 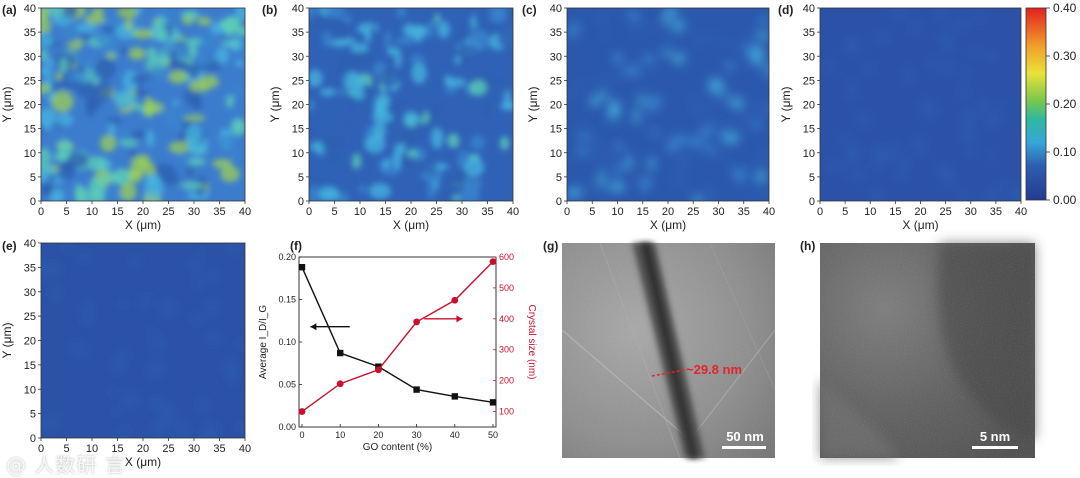 What do you see at coordinates (506, 381) in the screenshot?
I see `y-right-tick-label: 200` at bounding box center [506, 381].